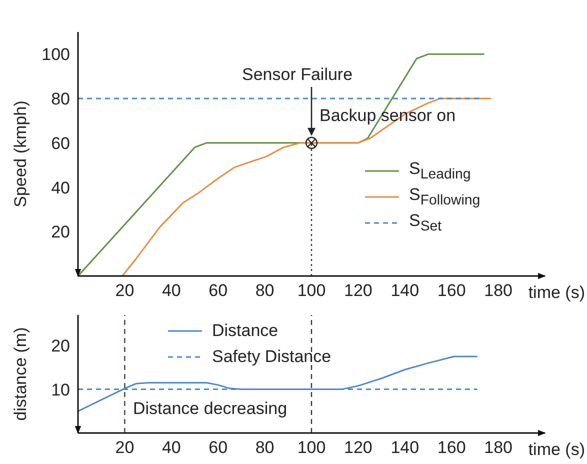  Describe the element at coordinates (60, 188) in the screenshot. I see `y-tick-label: 40` at that location.